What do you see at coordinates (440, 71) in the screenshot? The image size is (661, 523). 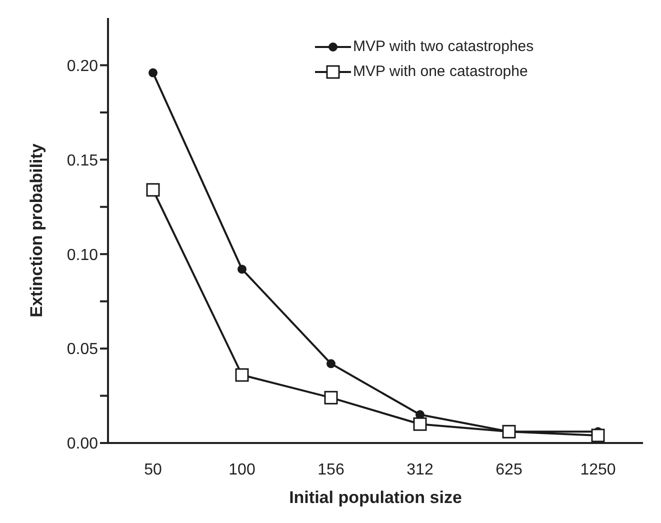 I see `legend-label: MVP with one catastrophe` at bounding box center [440, 71].